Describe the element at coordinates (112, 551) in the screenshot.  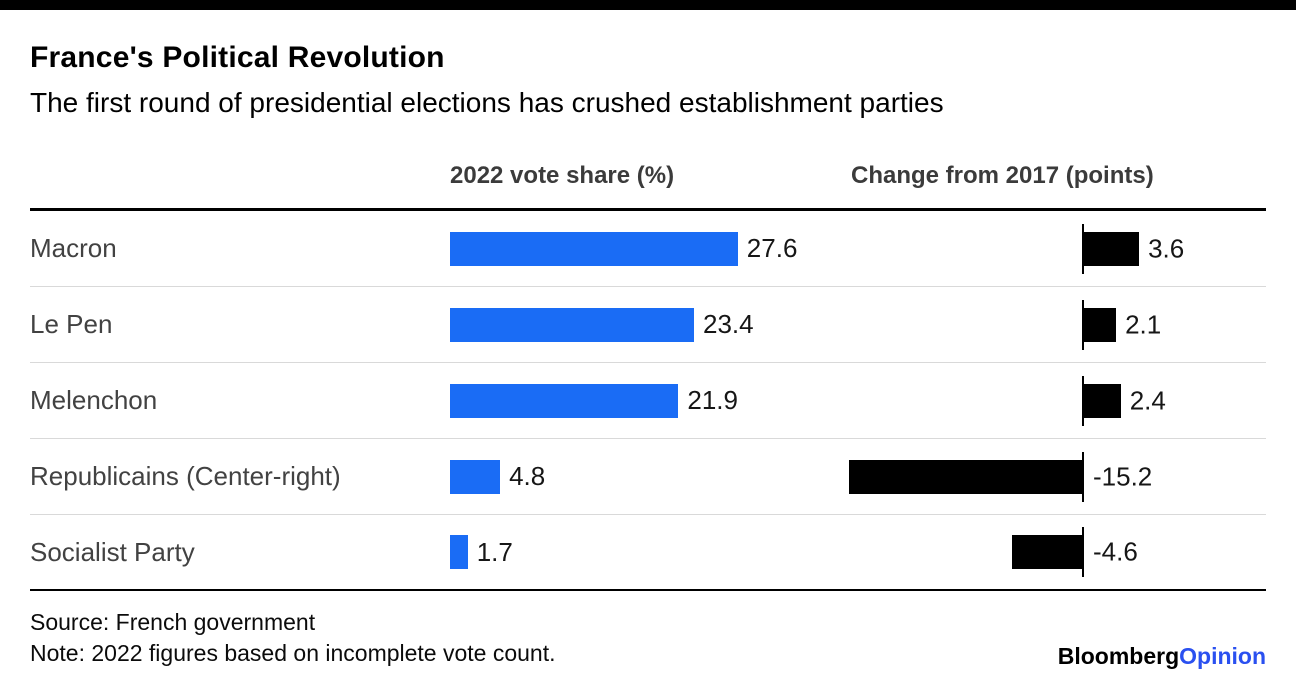
I see `row-label: Socialist Party` at that location.